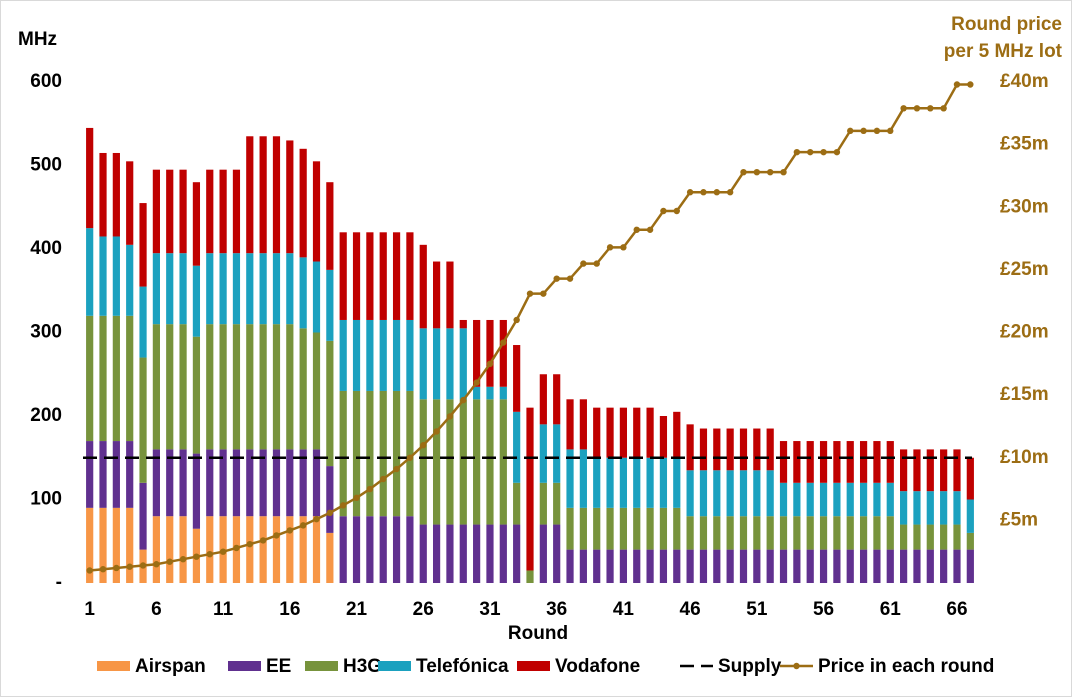  I want to click on y2-tick-label: £35m, so click(1024, 144).